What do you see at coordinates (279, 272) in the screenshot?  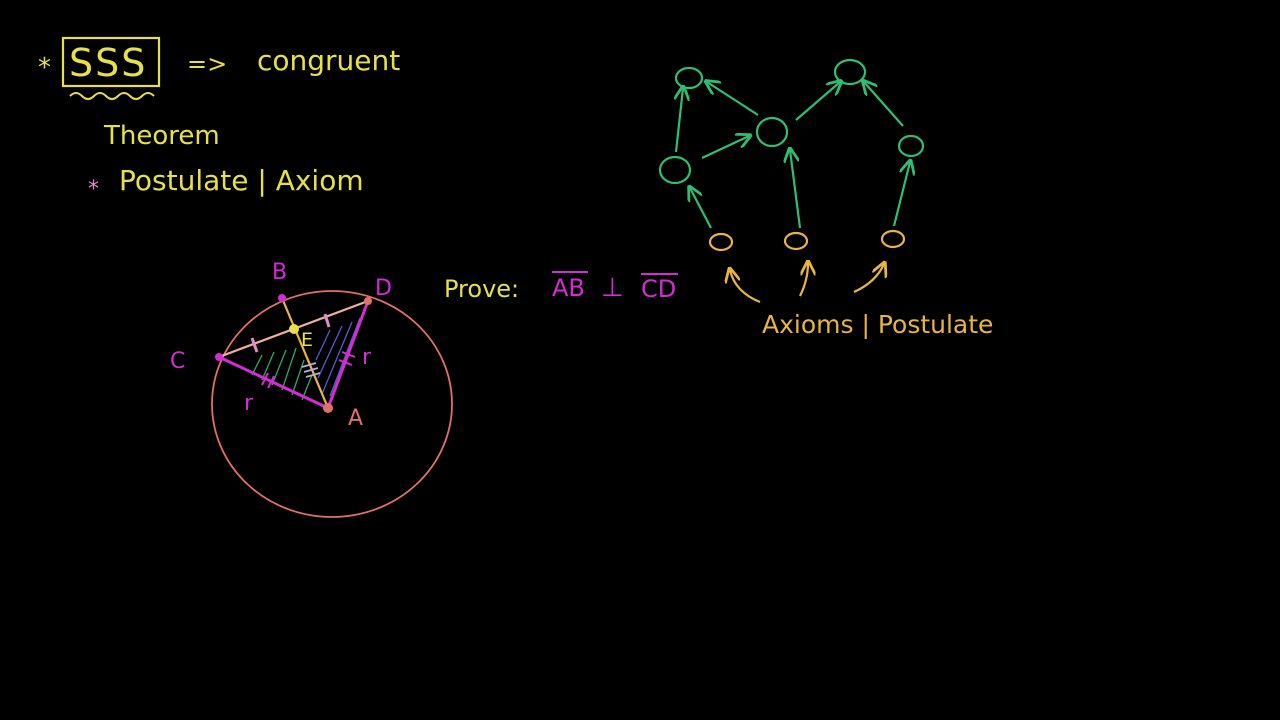 I see `label-b: B` at bounding box center [279, 272].